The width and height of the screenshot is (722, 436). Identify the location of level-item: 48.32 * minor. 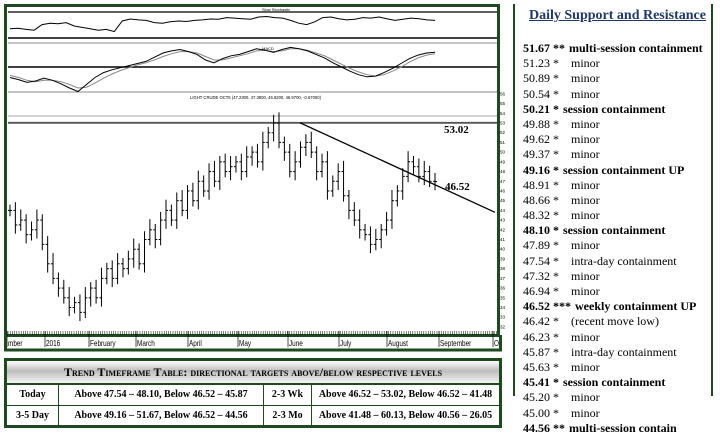
(613, 215).